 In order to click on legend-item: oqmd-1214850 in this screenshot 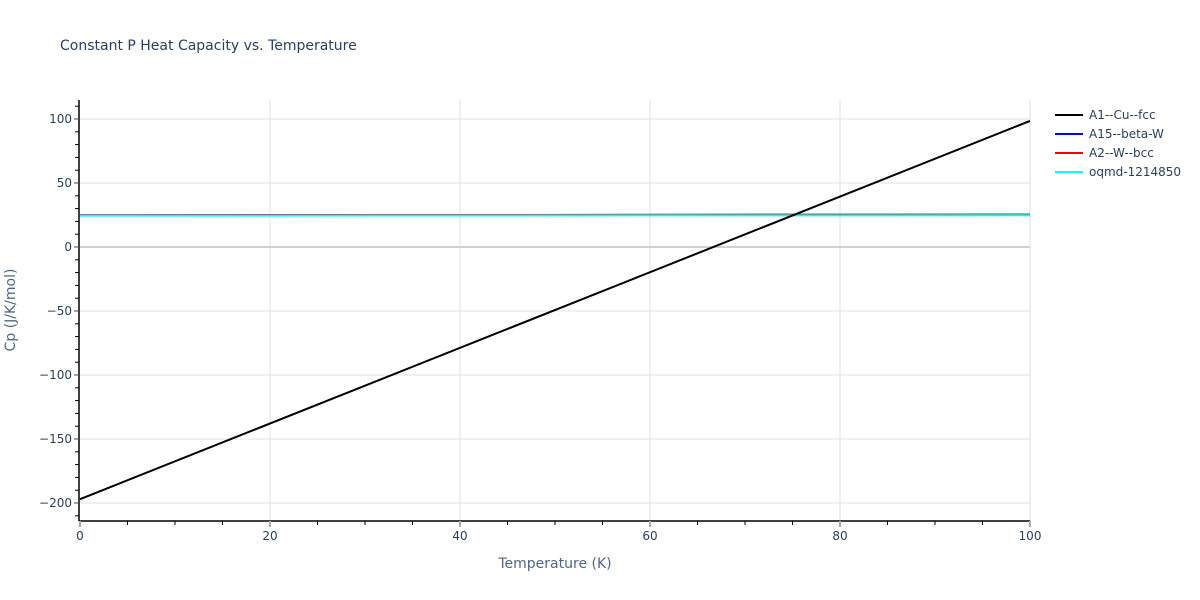, I will do `click(1118, 172)`.